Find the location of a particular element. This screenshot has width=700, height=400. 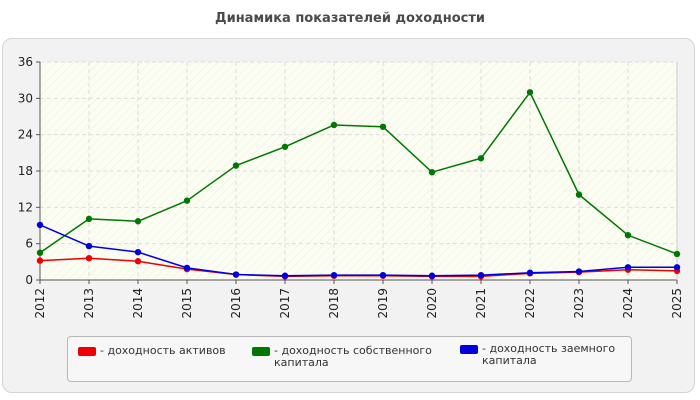

x-tick-label: 2020 is located at coordinates (432, 303).